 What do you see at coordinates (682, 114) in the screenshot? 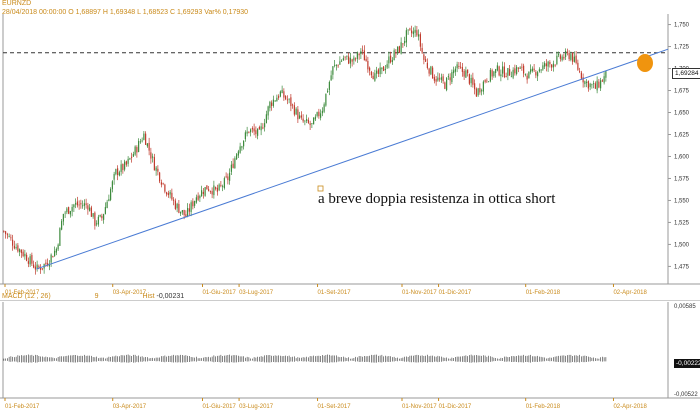
I see `y-tick-label: 1,650` at bounding box center [682, 114].